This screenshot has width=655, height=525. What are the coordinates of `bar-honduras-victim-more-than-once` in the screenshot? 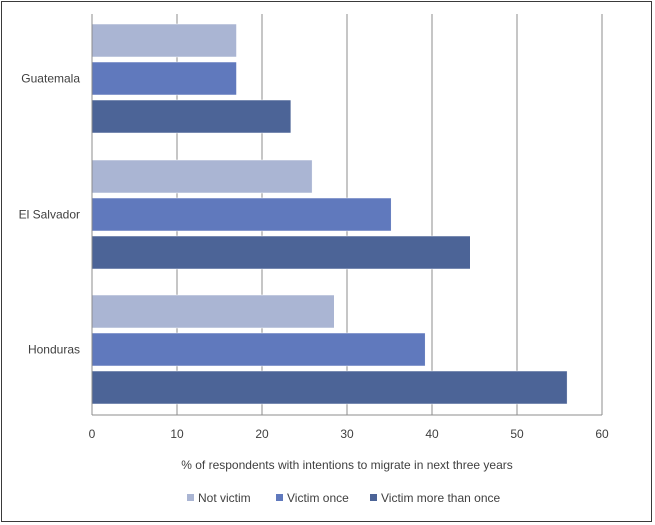 It's located at (329, 387).